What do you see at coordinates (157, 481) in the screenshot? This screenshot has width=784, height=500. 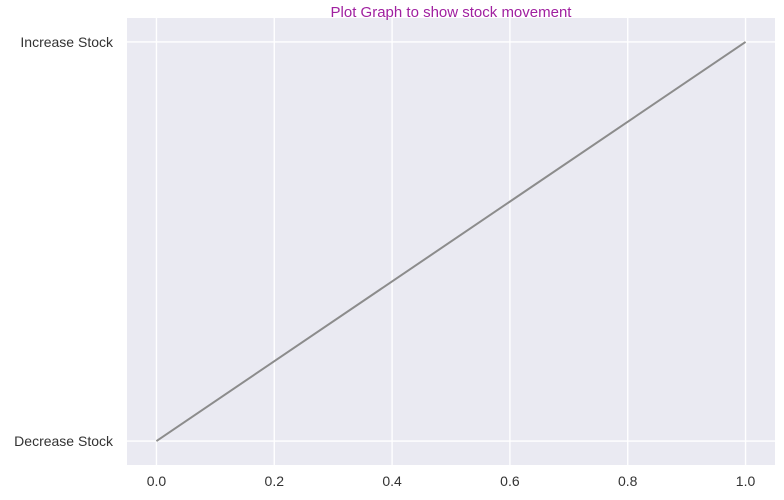 I see `x-tick-label: 0.0` at bounding box center [157, 481].